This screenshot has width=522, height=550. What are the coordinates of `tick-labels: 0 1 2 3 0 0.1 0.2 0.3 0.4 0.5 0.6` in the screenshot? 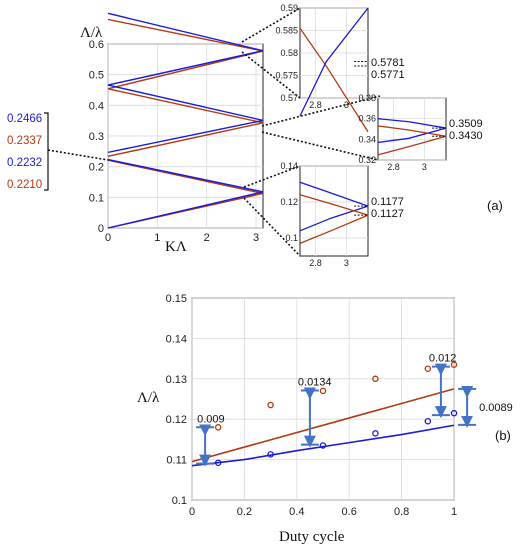 It's located at (174, 141).